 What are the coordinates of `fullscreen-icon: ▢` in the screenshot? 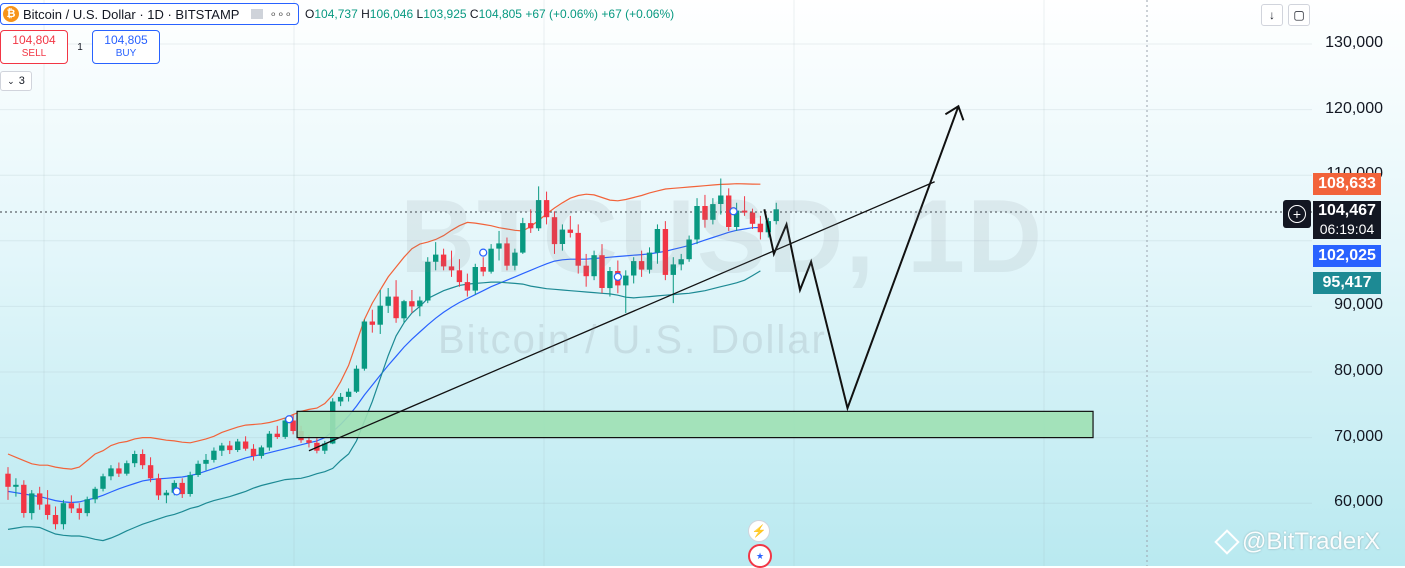 It's located at (1299, 15).